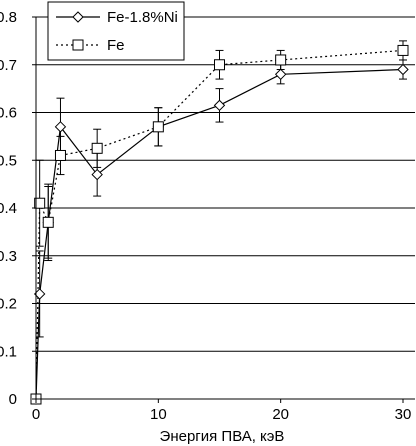 The width and height of the screenshot is (416, 446). I want to click on y-tick-label: 0.6, so click(8, 113).